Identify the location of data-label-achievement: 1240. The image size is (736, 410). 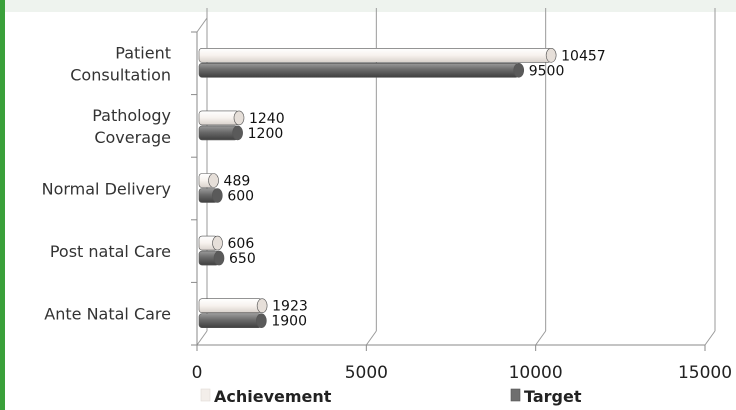
(267, 119).